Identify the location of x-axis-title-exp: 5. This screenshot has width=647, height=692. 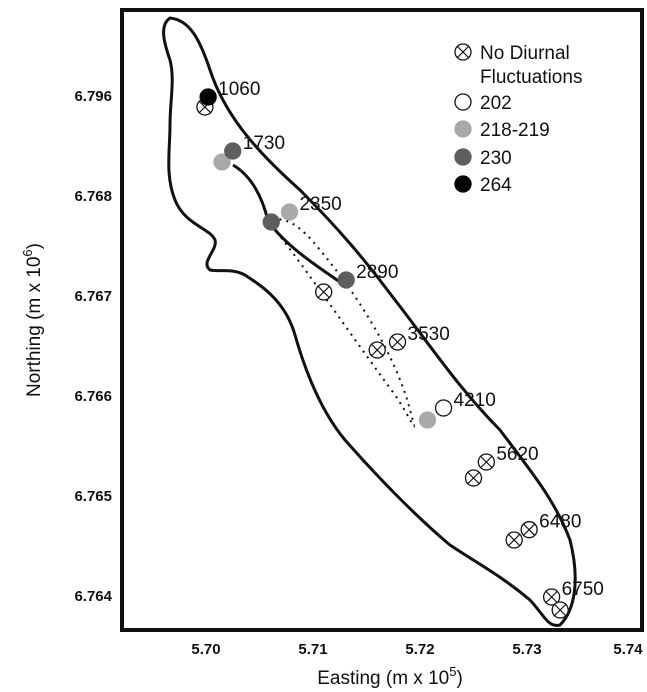
(452, 671).